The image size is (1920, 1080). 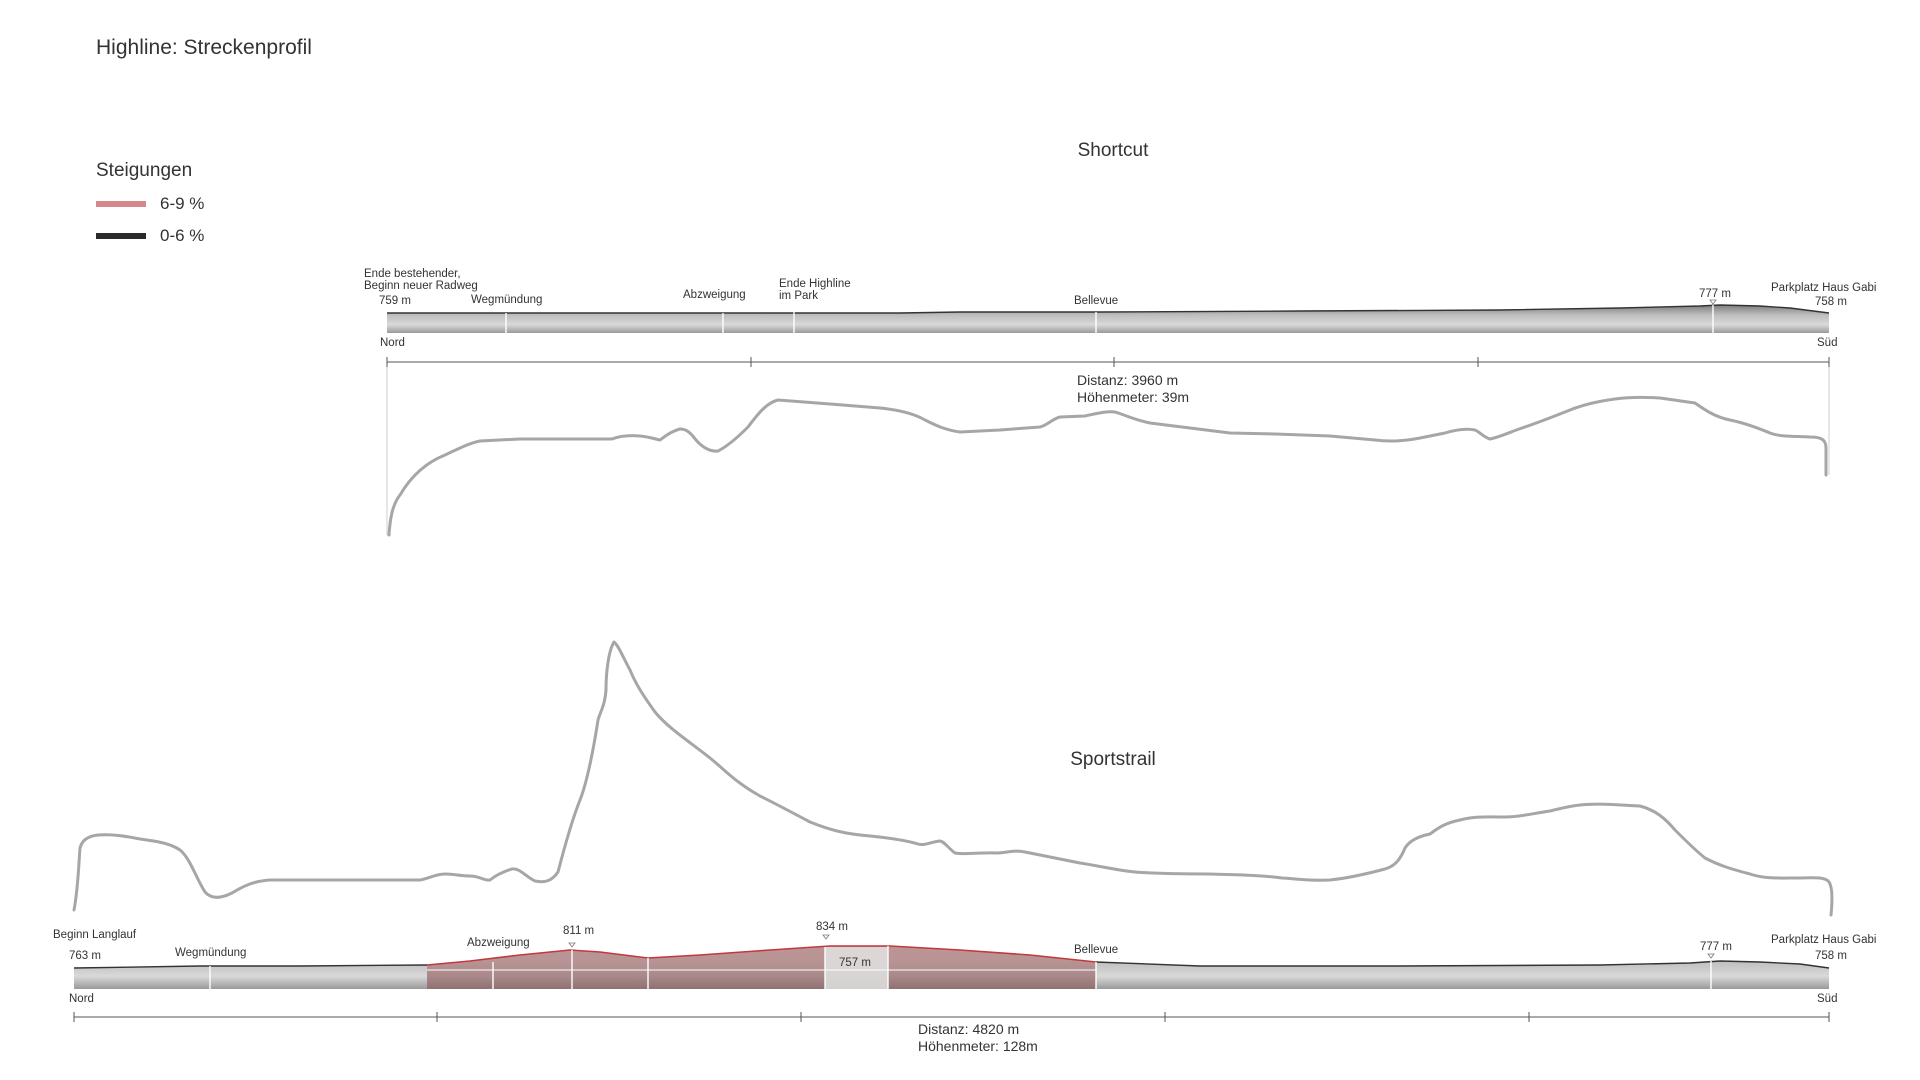 I want to click on sportstrail-low-highlight, so click(x=856, y=968).